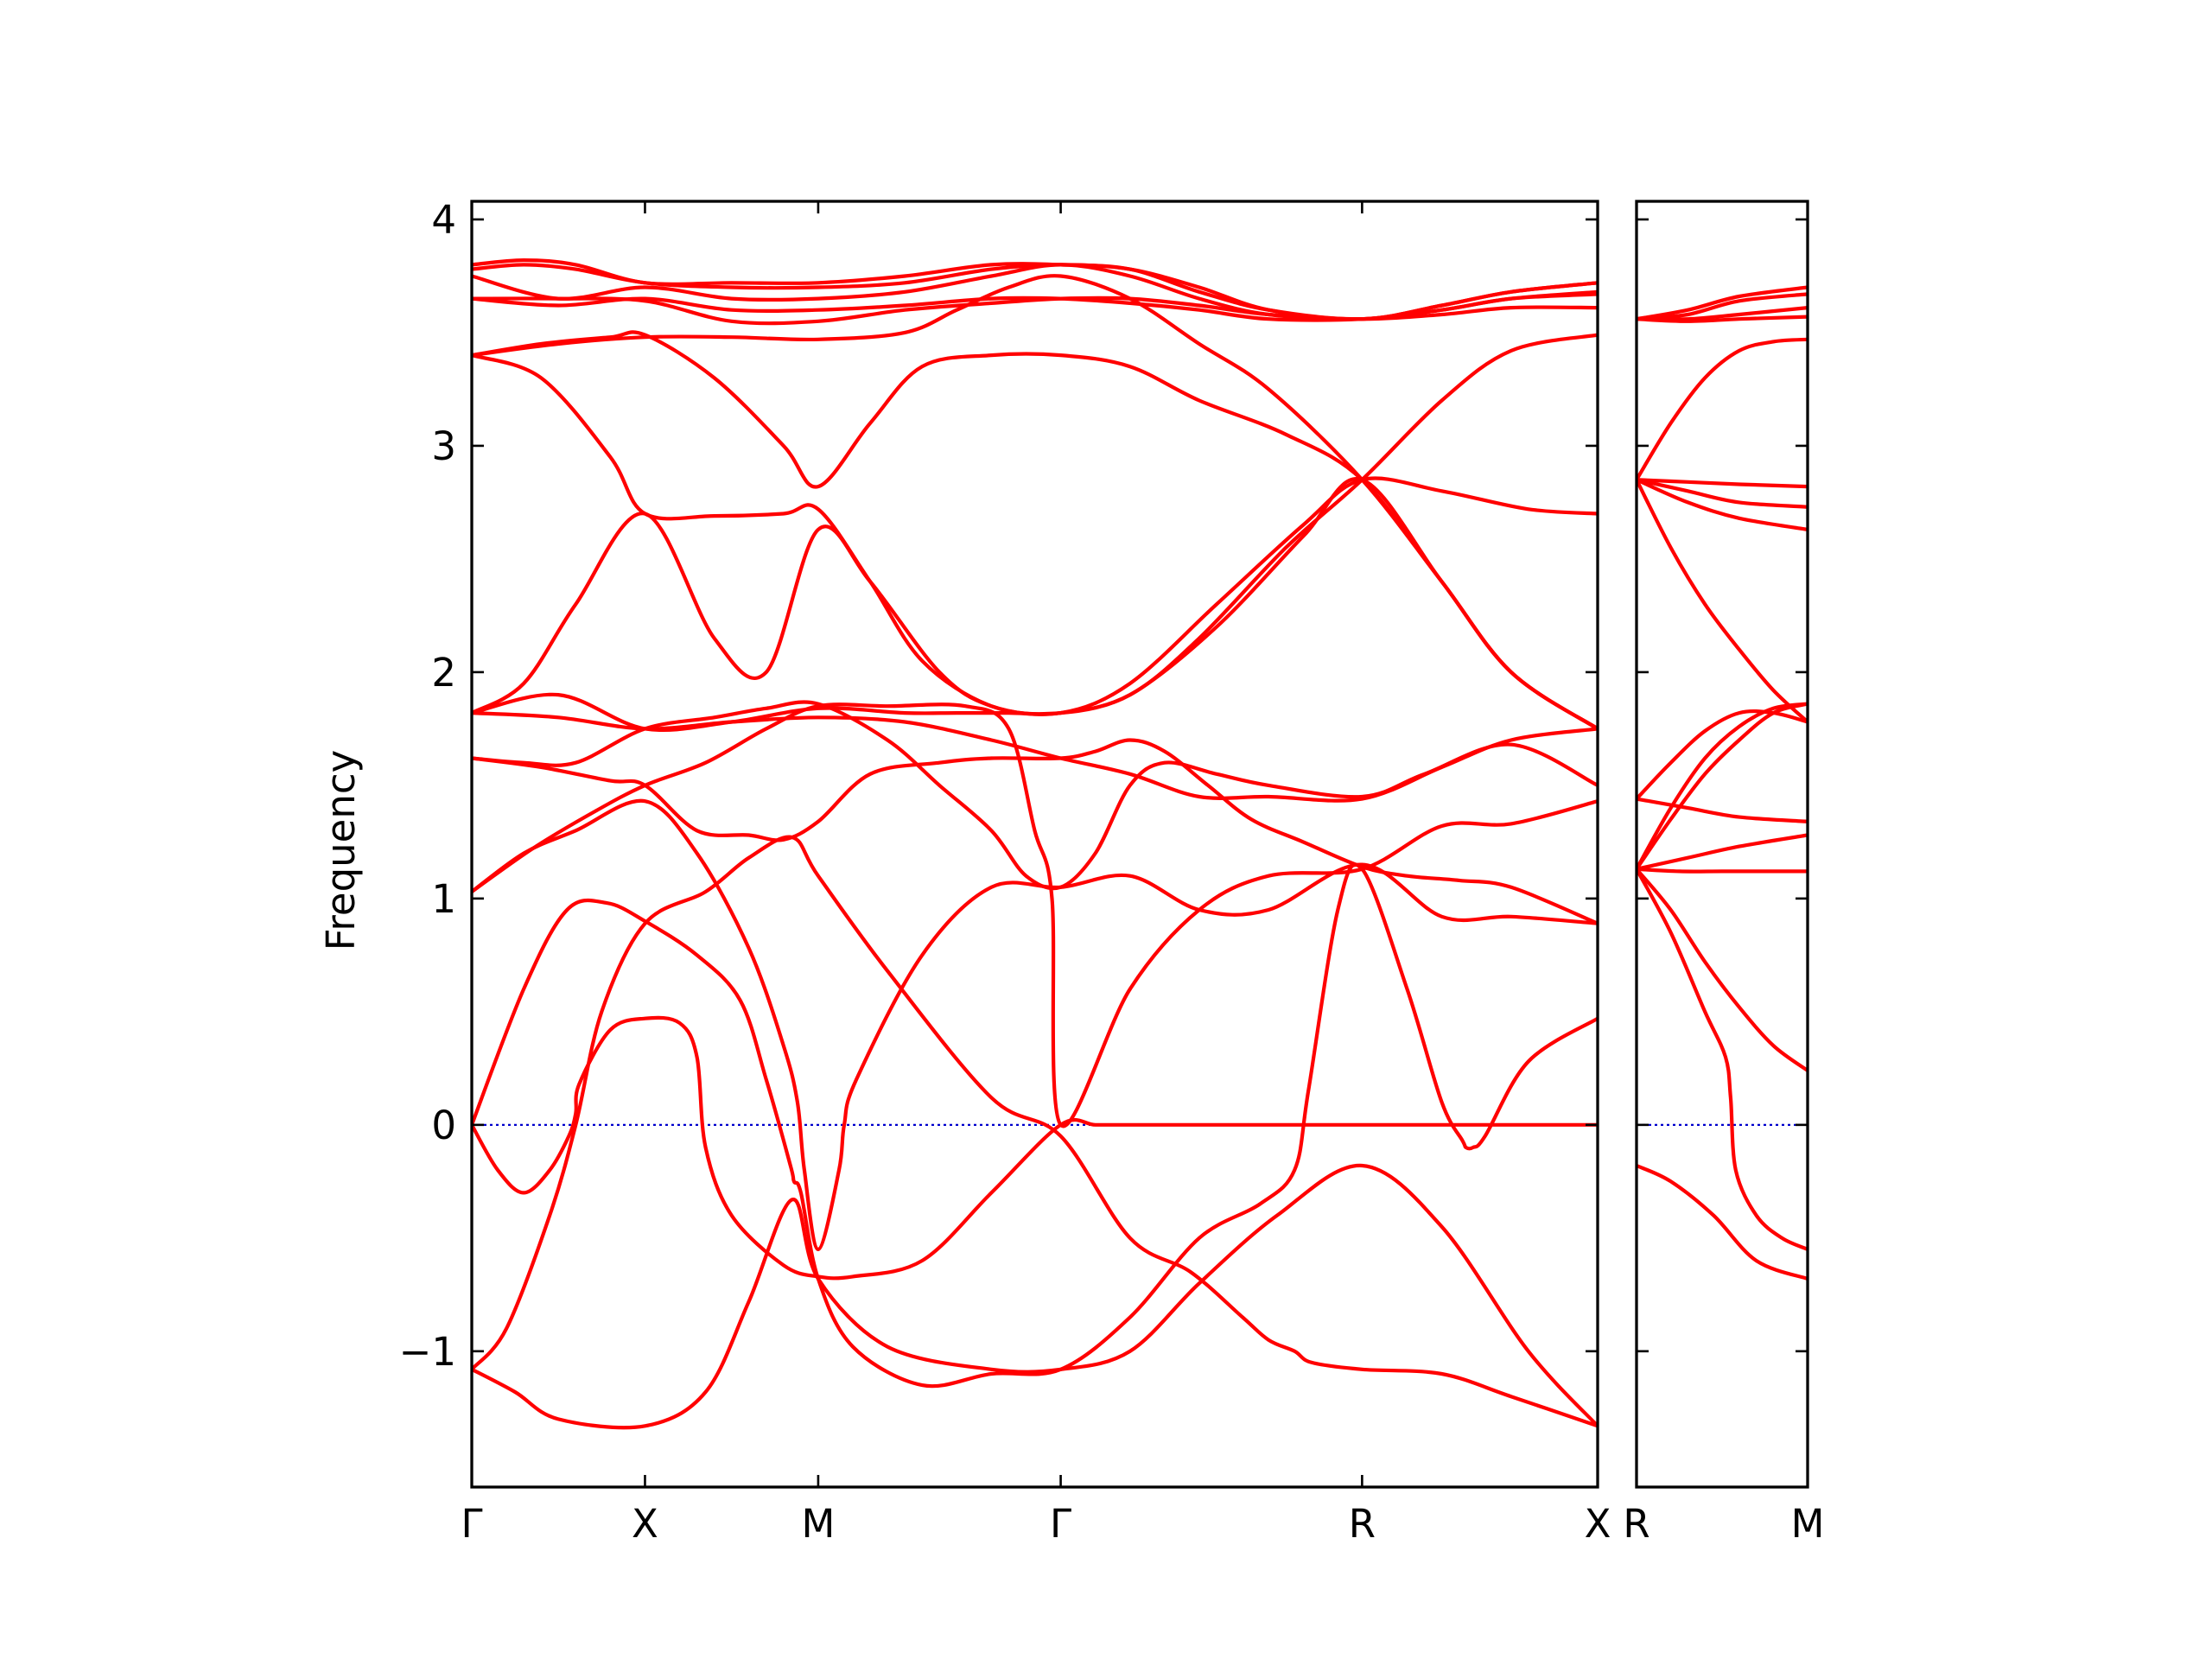  Describe the element at coordinates (444, 1125) in the screenshot. I see `y-tick-label: 0` at that location.